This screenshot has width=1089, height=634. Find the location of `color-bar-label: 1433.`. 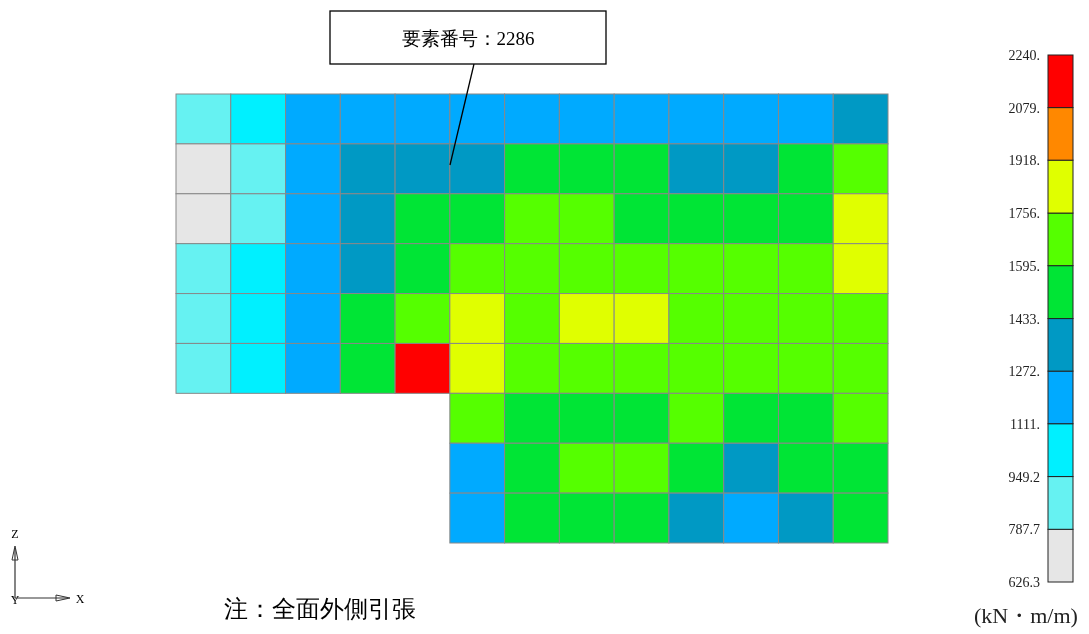

color-bar-label: 1433. is located at coordinates (1024, 319).